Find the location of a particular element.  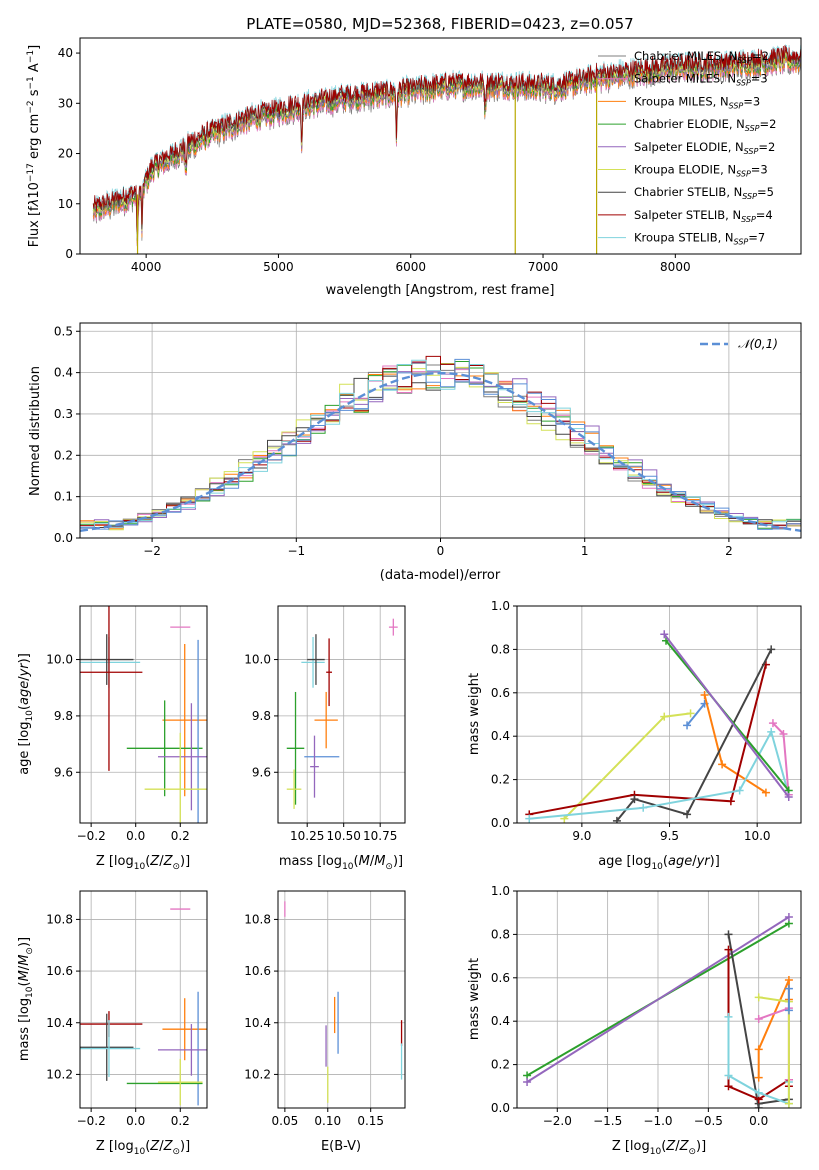

x-tick-label: 10.75 is located at coordinates (380, 836).